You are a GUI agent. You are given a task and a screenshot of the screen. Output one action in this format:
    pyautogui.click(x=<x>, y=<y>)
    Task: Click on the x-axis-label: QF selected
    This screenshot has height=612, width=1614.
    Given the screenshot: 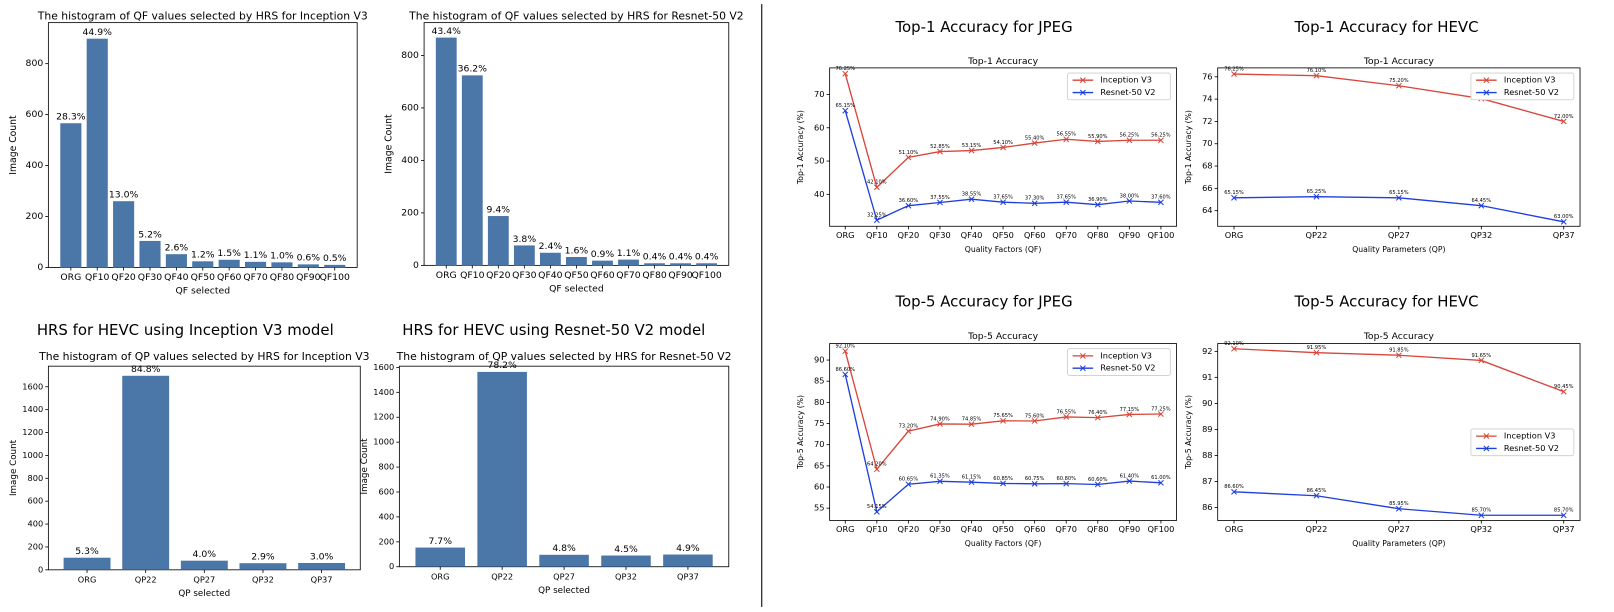 What is the action you would take?
    pyautogui.click(x=576, y=289)
    